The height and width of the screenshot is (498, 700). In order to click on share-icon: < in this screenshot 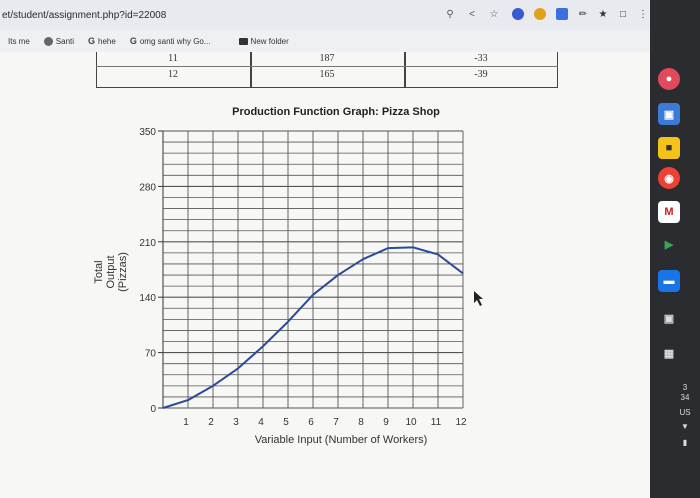, I will do `click(472, 14)`.